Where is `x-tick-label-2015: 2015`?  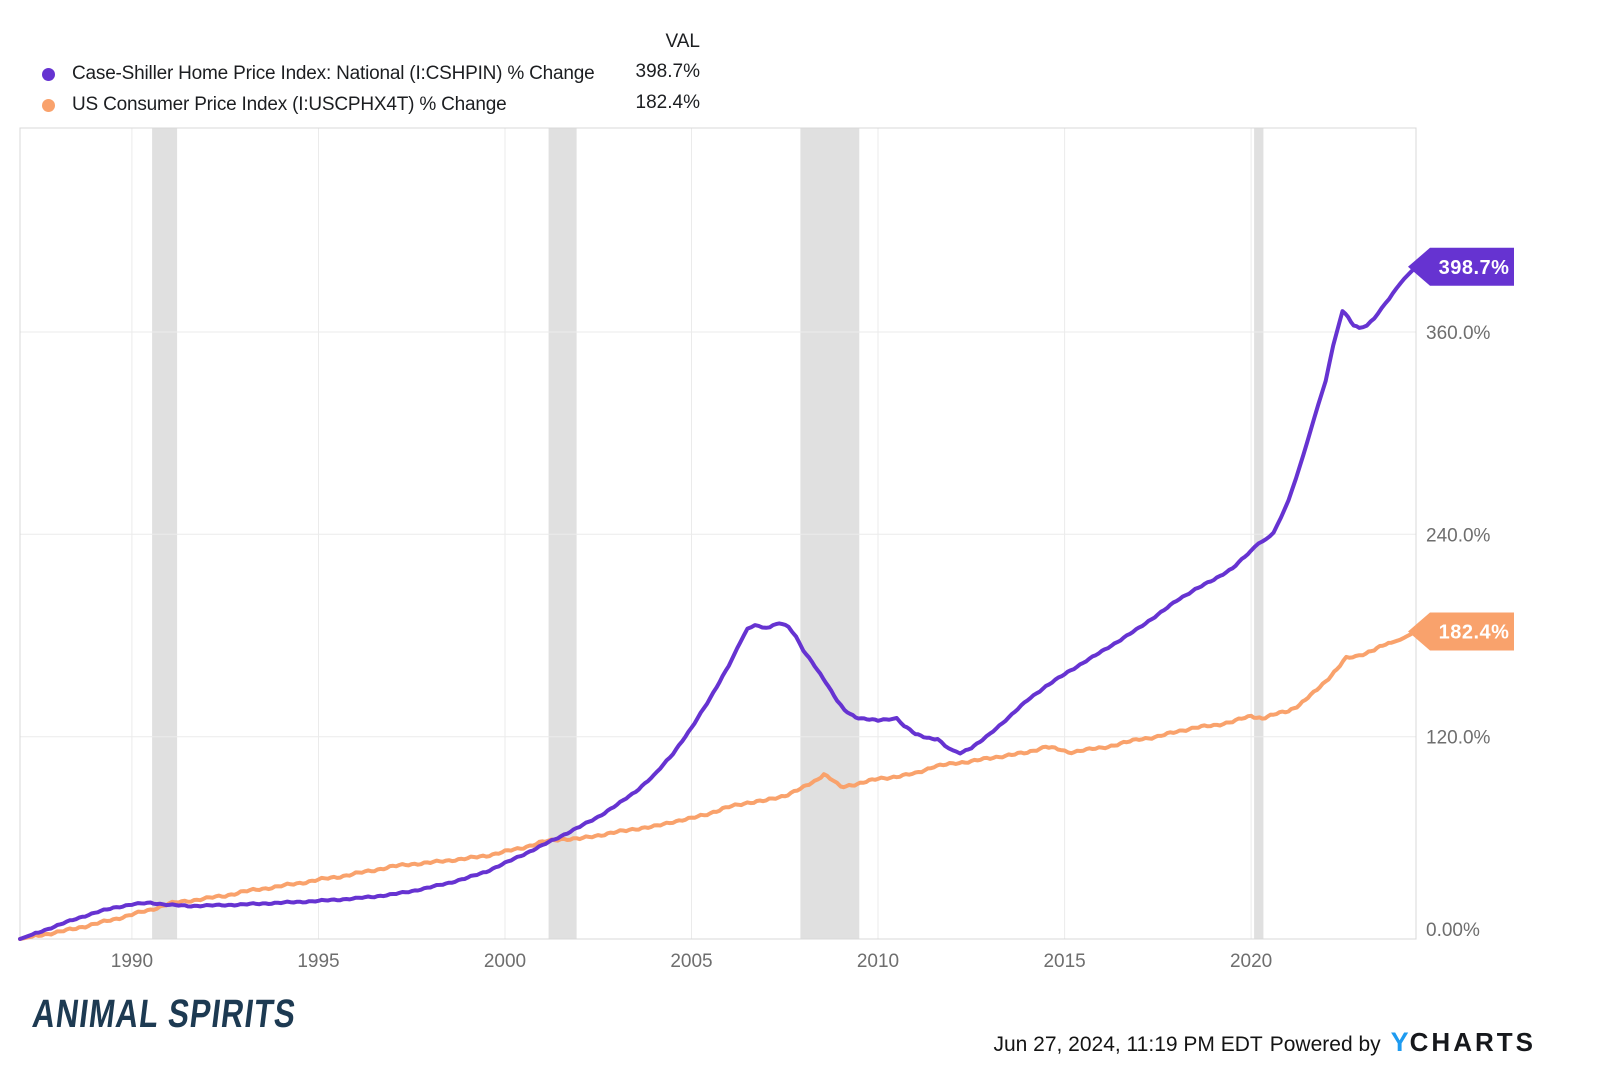
x-tick-label-2015: 2015 is located at coordinates (1064, 961).